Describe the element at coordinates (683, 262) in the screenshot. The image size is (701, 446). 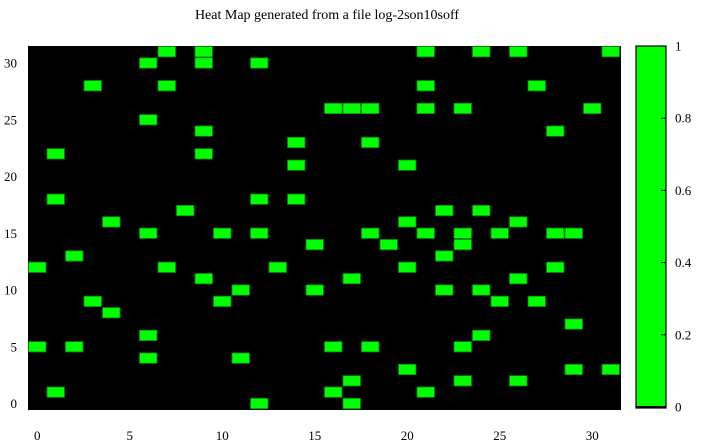
I see `colorbar-tick-label: 0.4` at that location.